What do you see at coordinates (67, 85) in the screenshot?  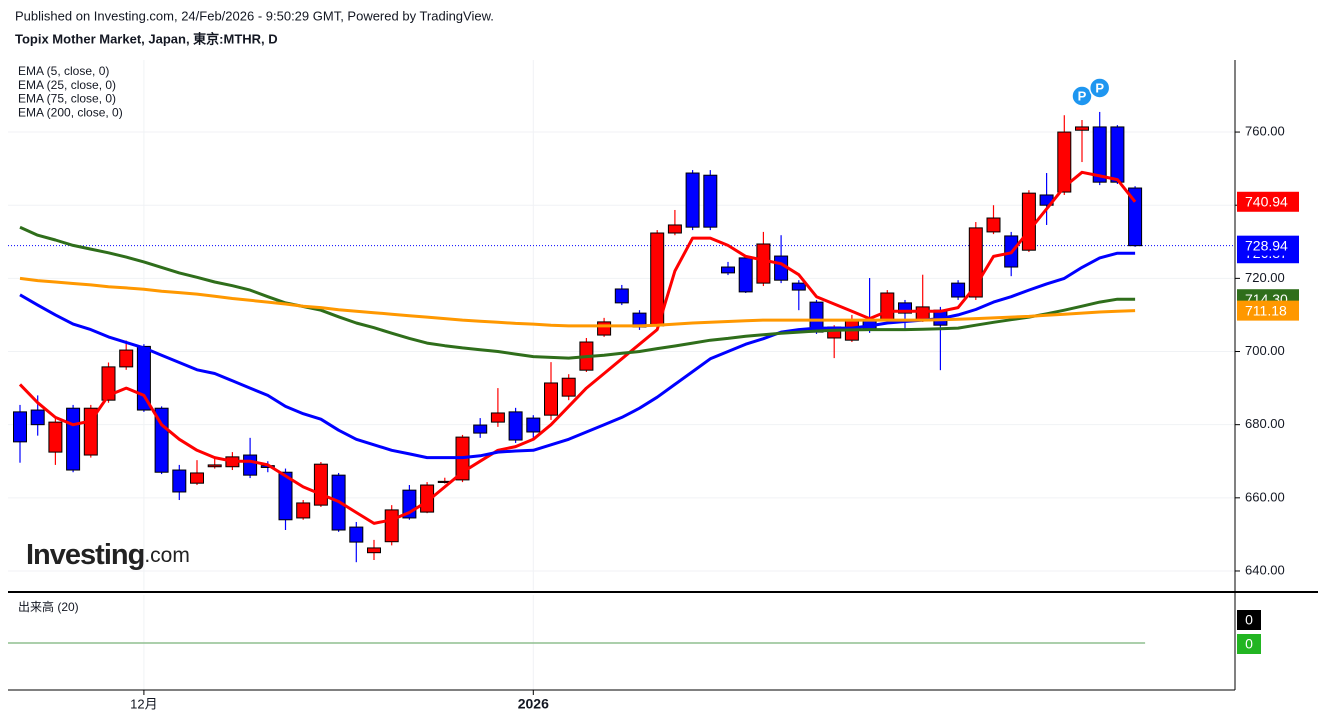 I see `legend-entry: EMA (25, close, 0)` at bounding box center [67, 85].